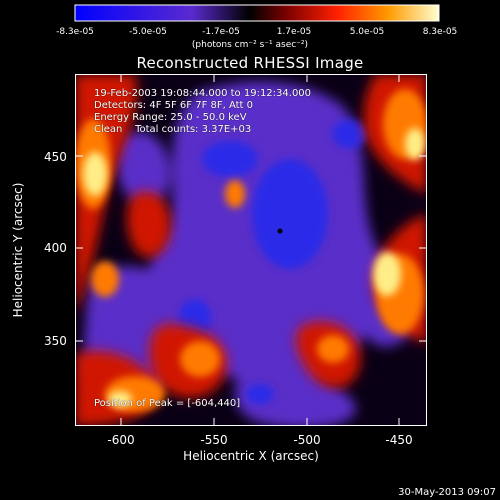 This screenshot has width=500, height=500. I want to click on y-tick-label: 450, so click(55, 157).